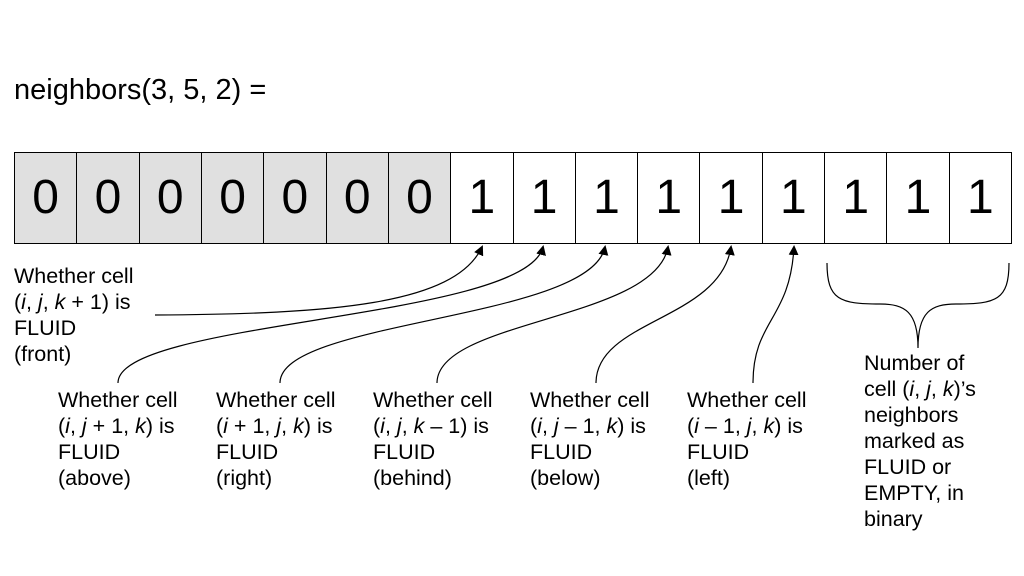 The width and height of the screenshot is (1024, 576). What do you see at coordinates (482, 198) in the screenshot?
I see `bit-cell-front: 1` at bounding box center [482, 198].